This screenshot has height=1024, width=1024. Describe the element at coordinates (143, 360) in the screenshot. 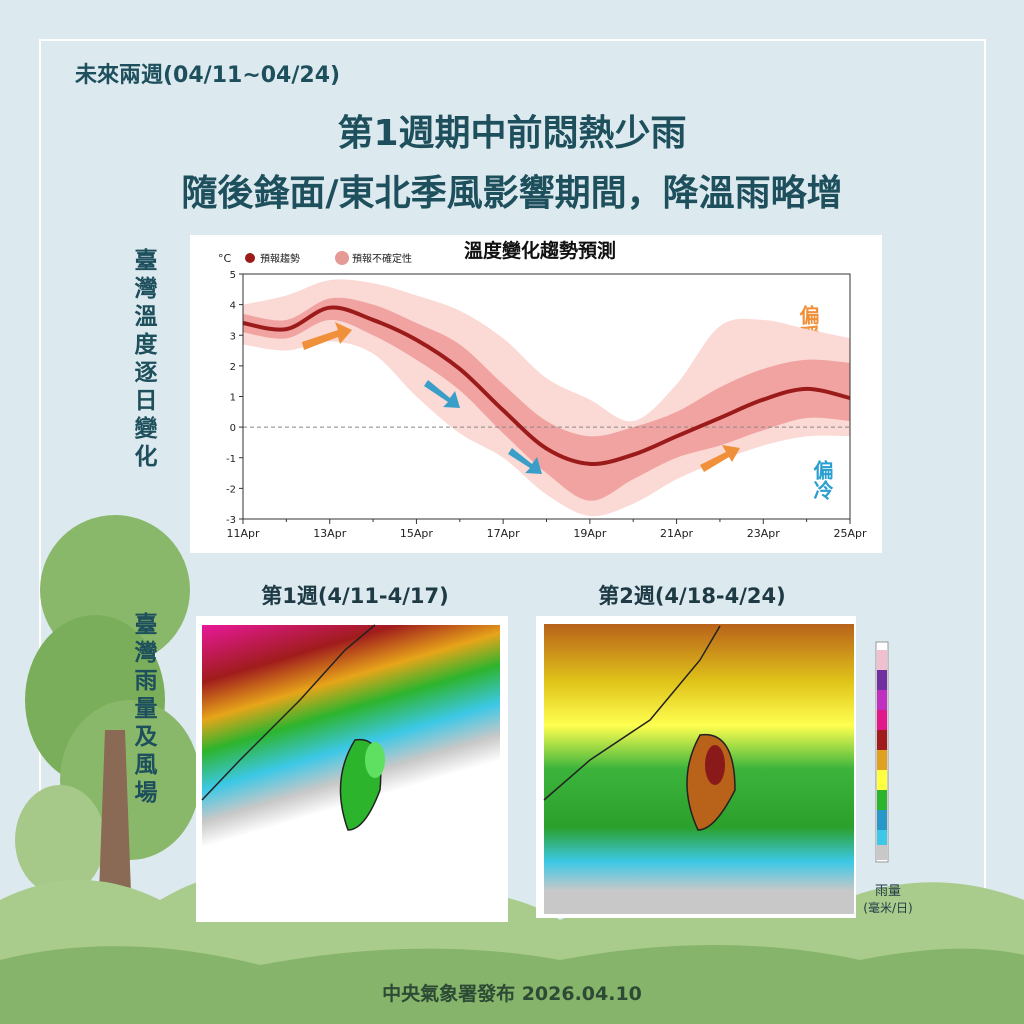

I see `side-label: 臺灣溫度逐日變化` at that location.